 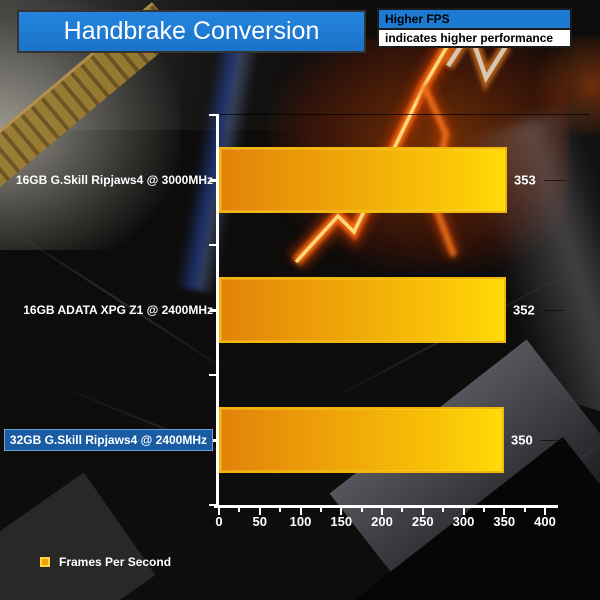 What do you see at coordinates (525, 180) in the screenshot?
I see `value-label: 353` at bounding box center [525, 180].